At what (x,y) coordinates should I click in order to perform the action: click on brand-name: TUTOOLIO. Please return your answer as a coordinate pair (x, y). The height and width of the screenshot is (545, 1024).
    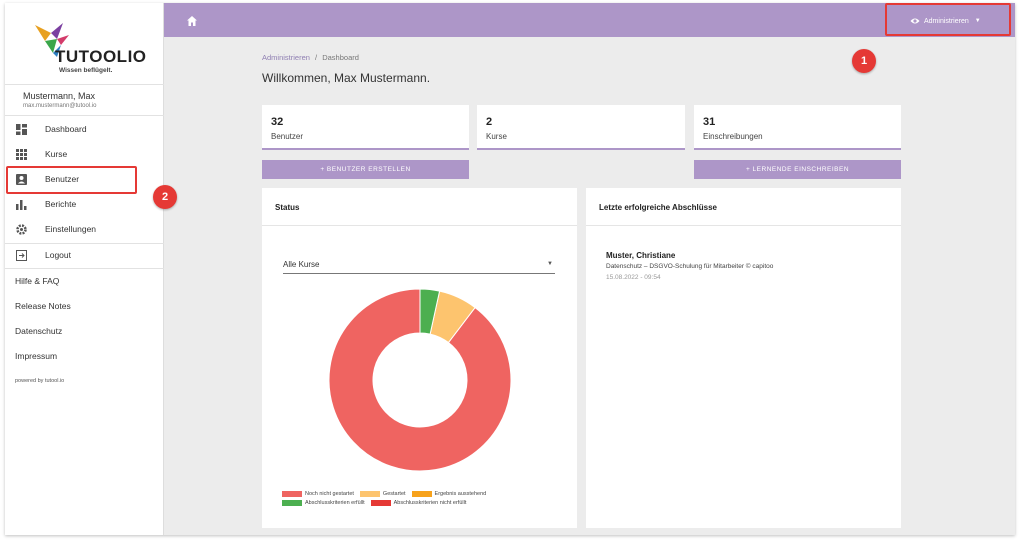
    Looking at the image, I should click on (101, 56).